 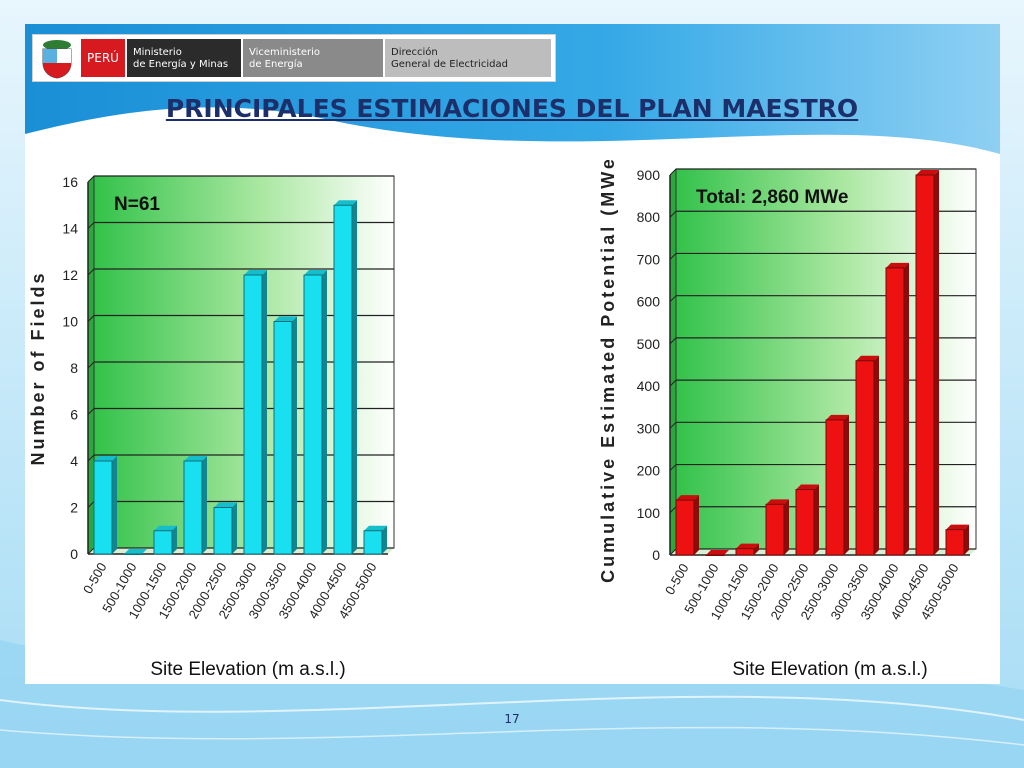 I want to click on y-tick-label: 14, so click(x=70, y=229).